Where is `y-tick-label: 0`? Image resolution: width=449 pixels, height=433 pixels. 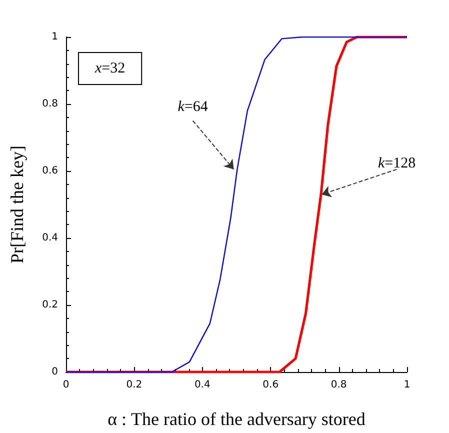
y-tick-label: 0 is located at coordinates (55, 372).